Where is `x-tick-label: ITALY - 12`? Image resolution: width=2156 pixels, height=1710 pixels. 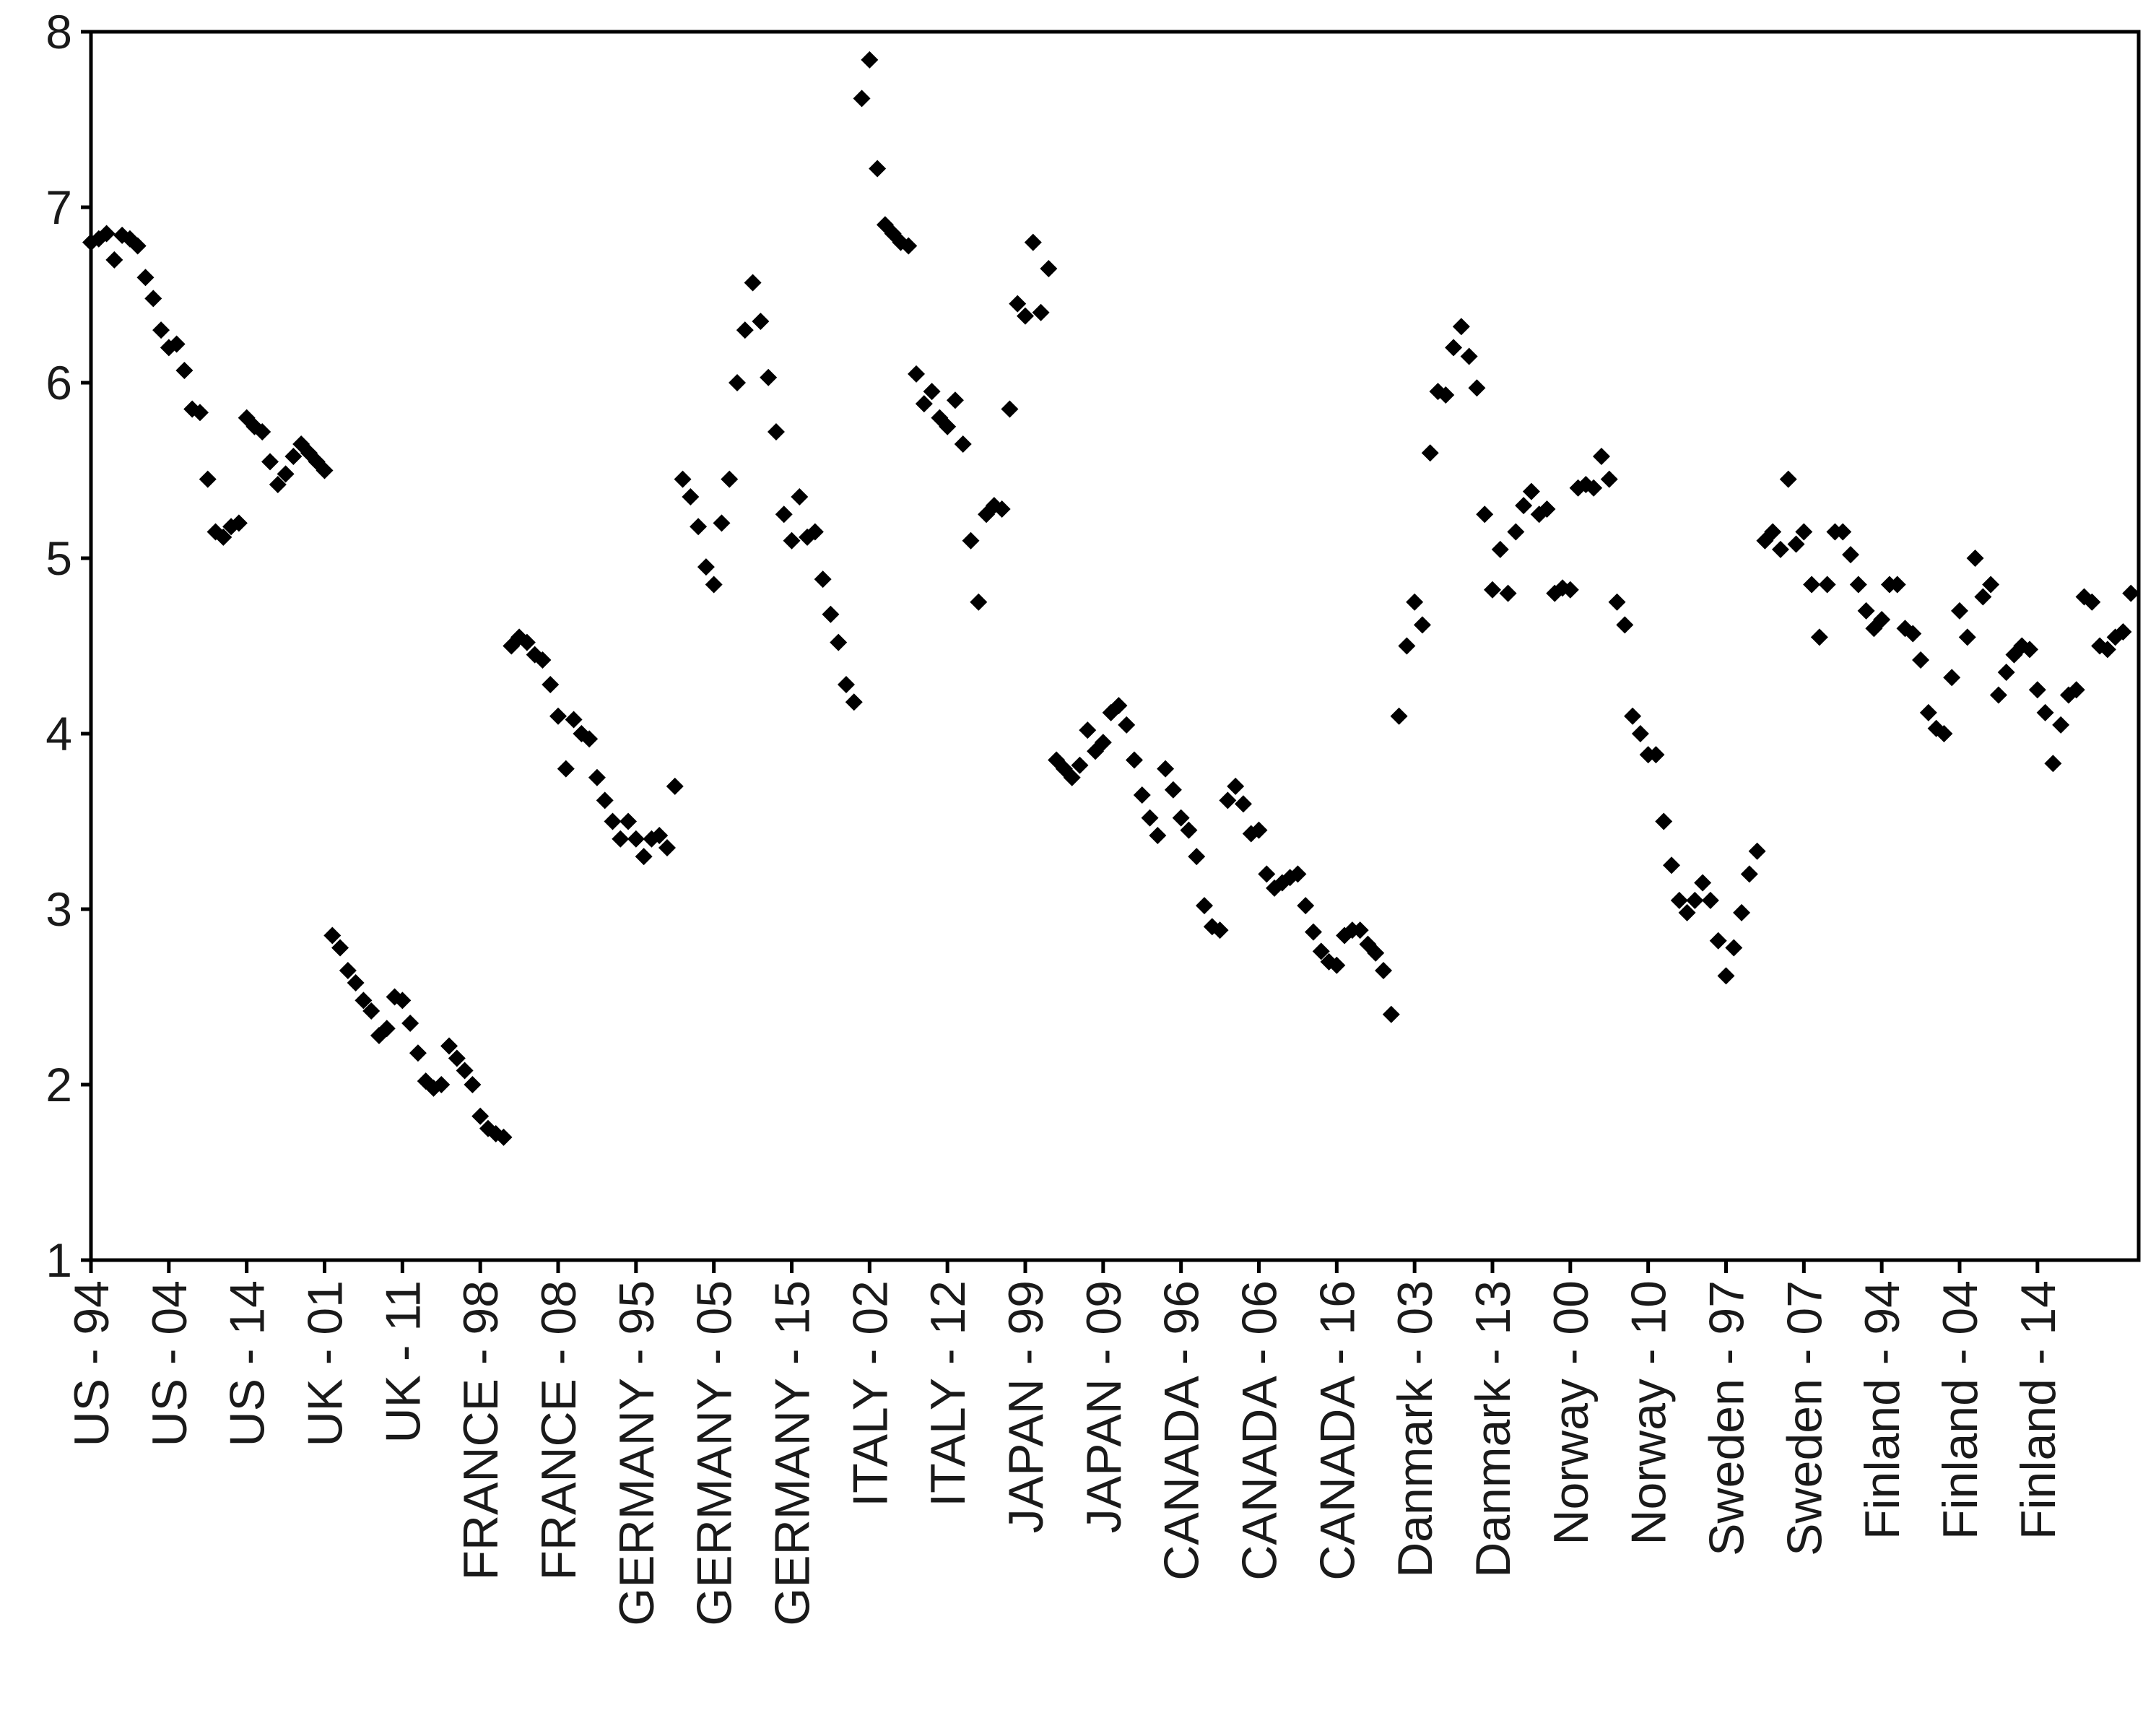 x-tick-label: ITALY - 12 is located at coordinates (948, 1393).